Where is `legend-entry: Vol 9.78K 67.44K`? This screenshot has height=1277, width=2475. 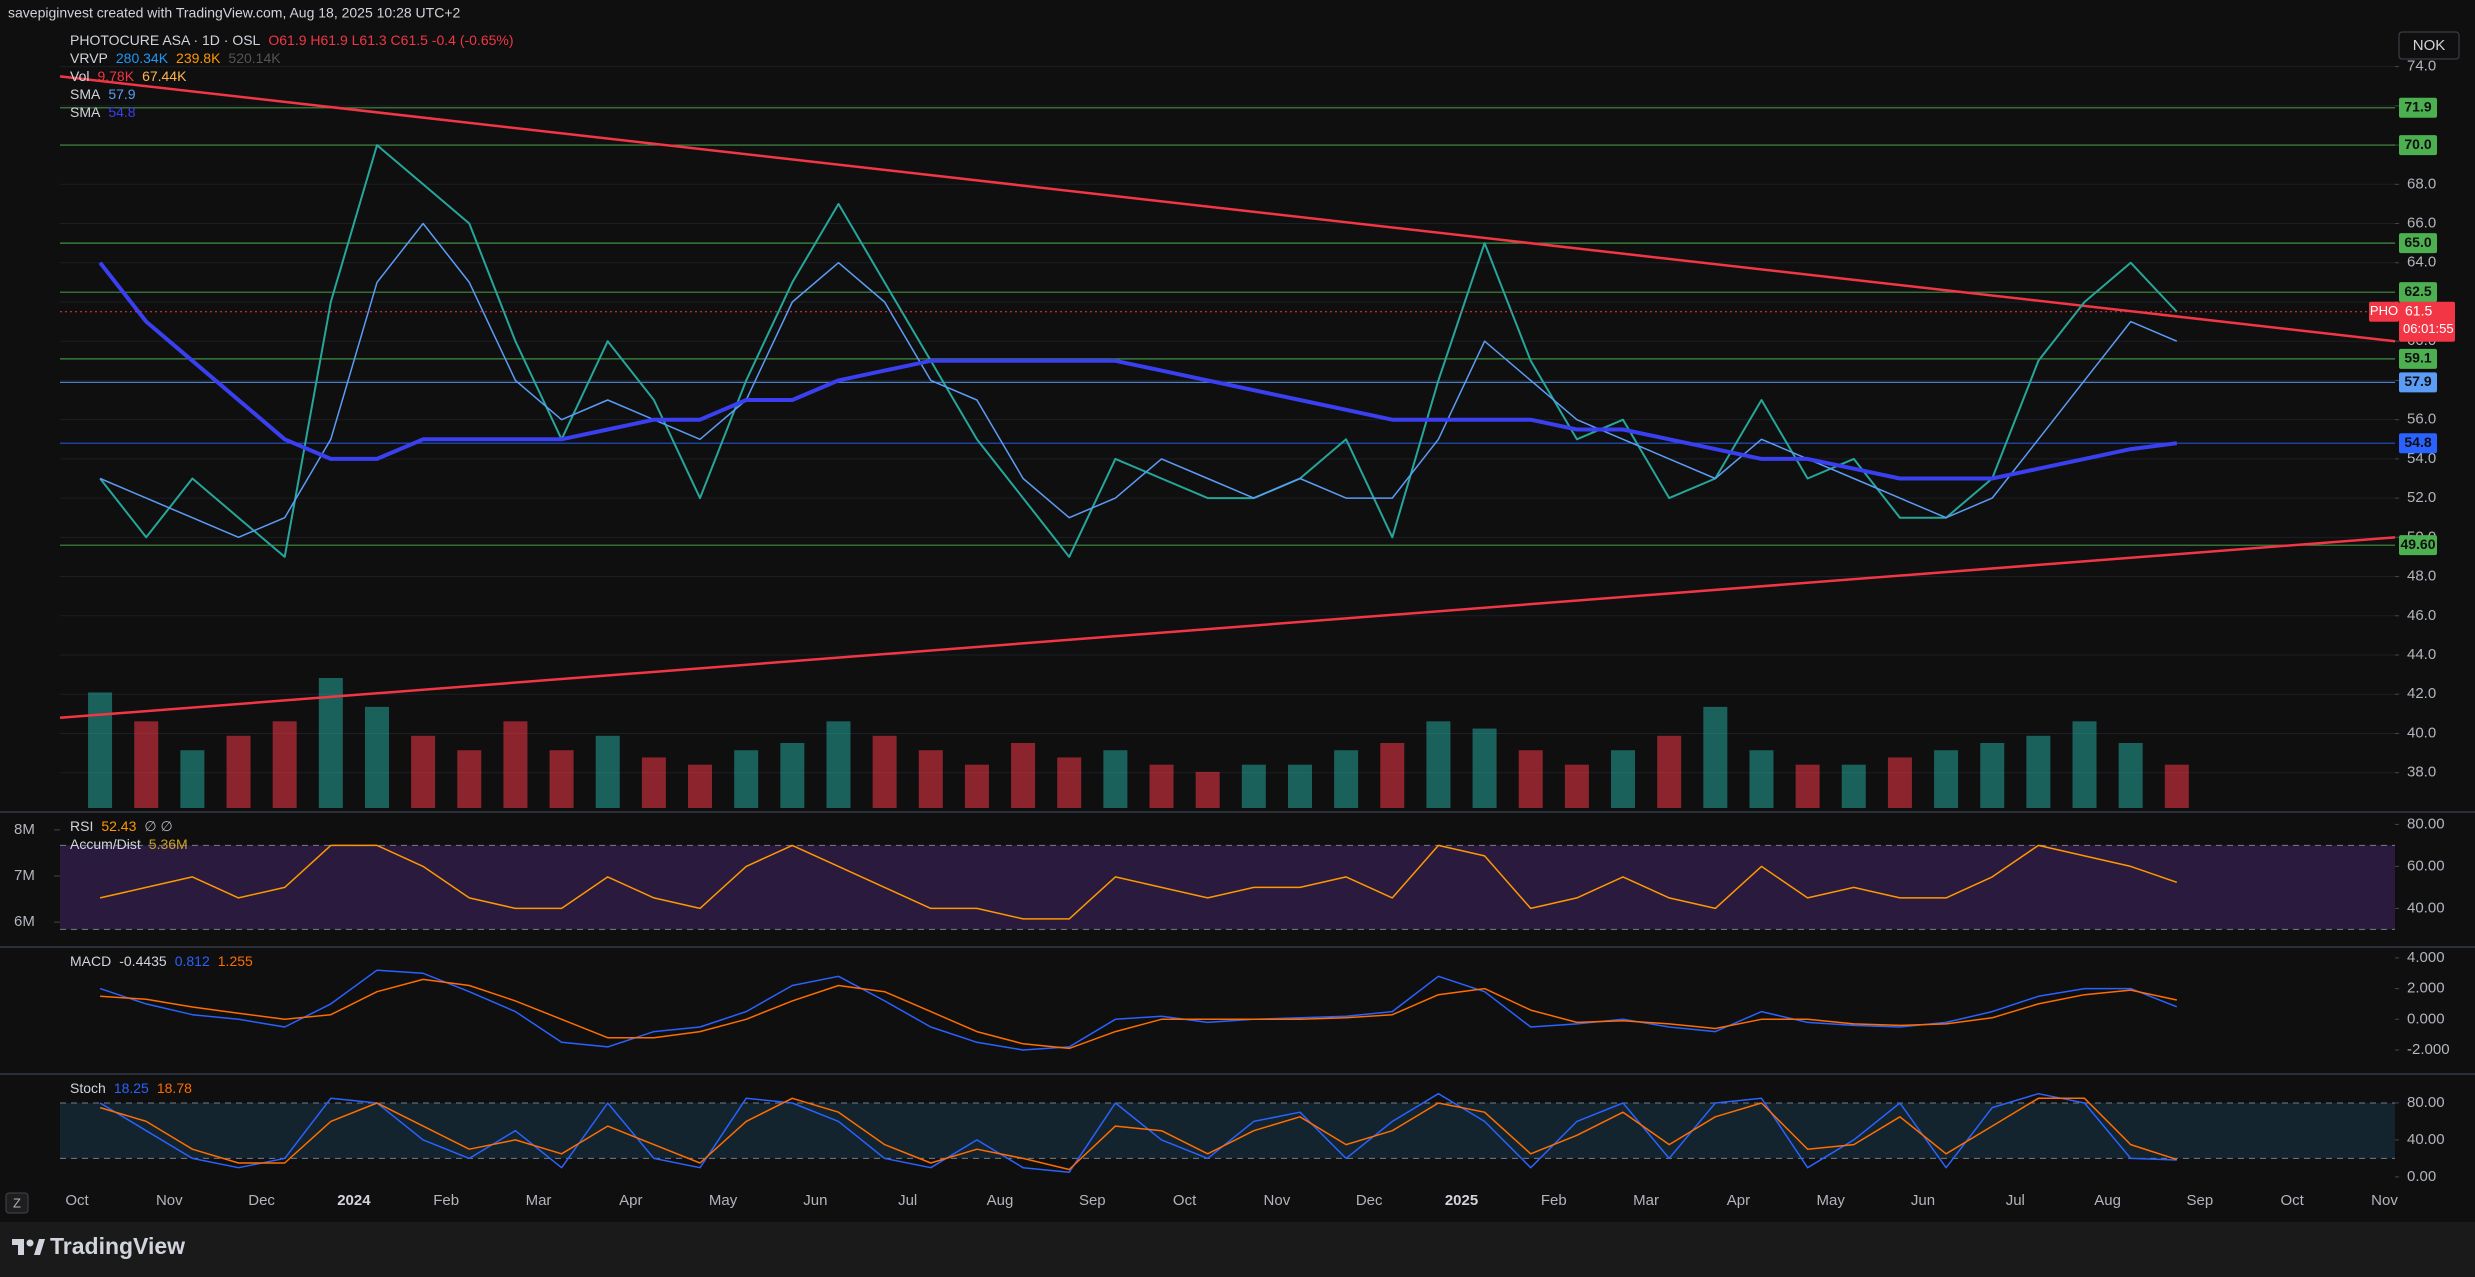
legend-entry: Vol 9.78K 67.44K is located at coordinates (128, 76).